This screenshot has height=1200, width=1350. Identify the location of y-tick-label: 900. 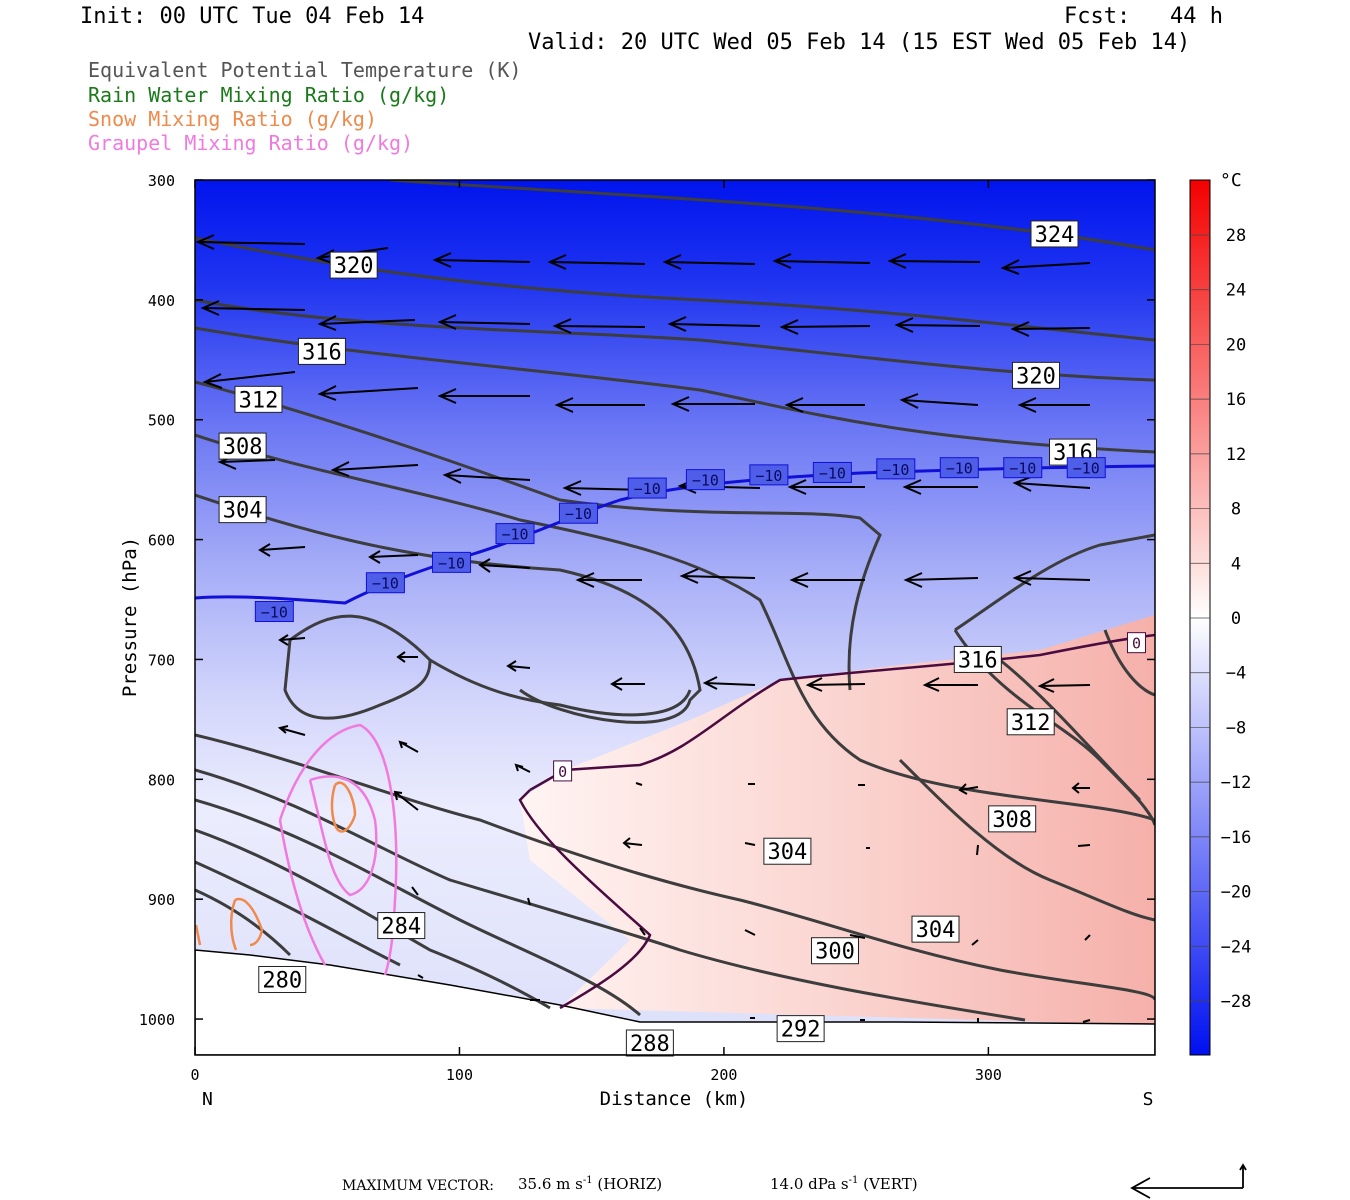
(161, 900).